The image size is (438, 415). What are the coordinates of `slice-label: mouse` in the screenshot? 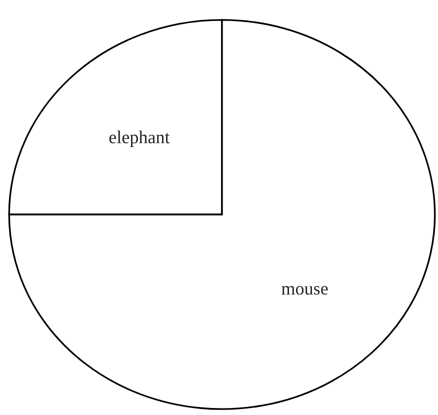 It's located at (305, 290).